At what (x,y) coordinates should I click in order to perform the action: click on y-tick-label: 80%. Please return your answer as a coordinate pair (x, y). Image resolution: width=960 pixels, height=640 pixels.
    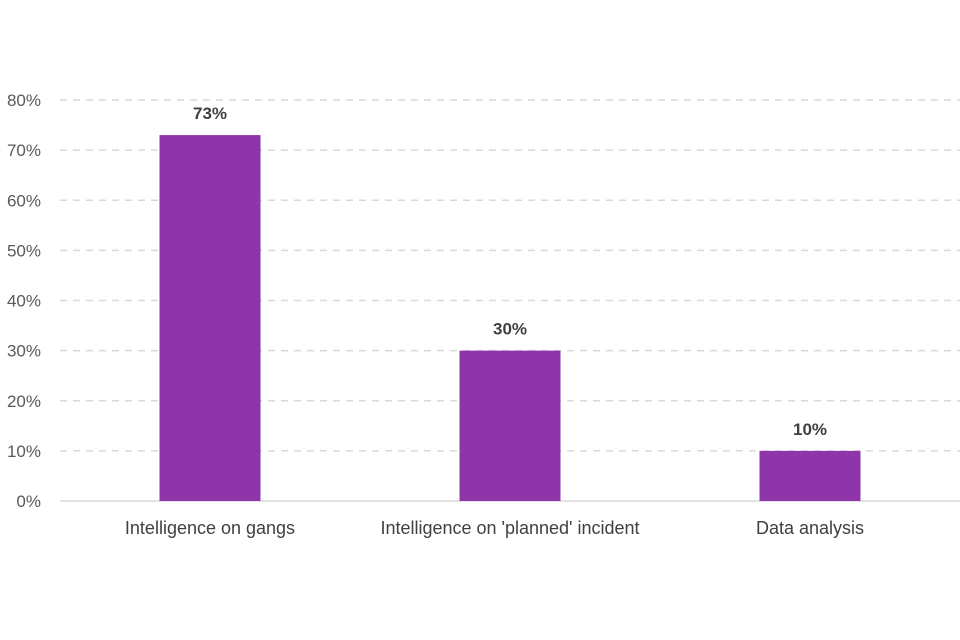
    Looking at the image, I should click on (24, 100).